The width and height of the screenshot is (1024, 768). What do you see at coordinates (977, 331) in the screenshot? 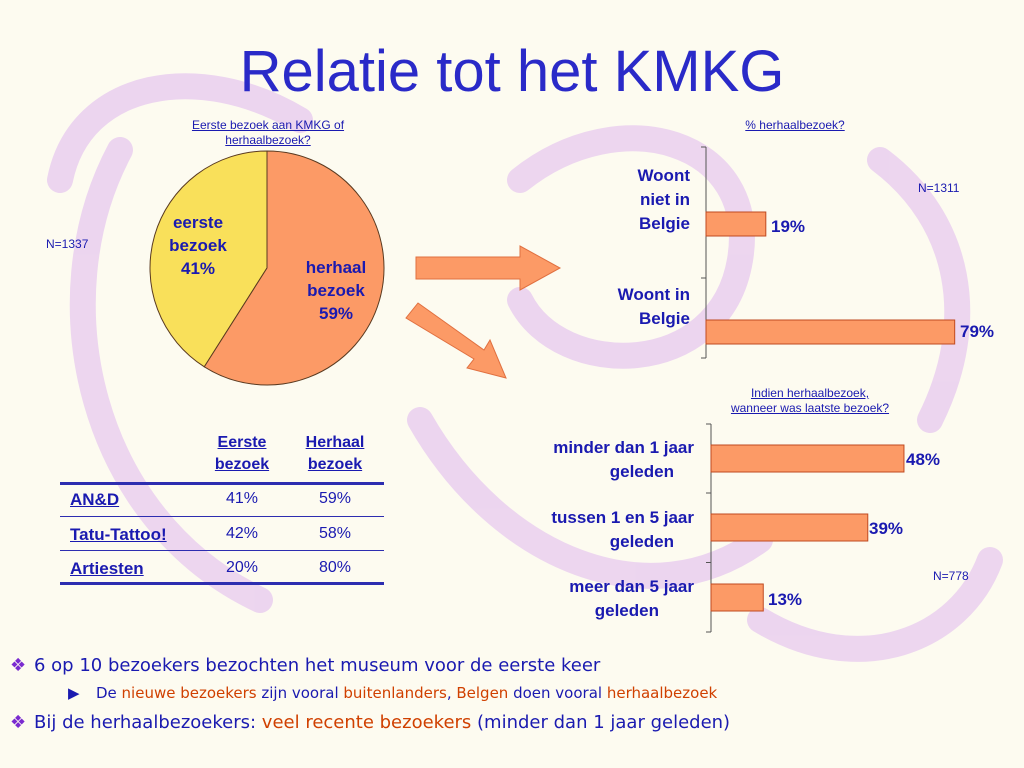
I see `bar1-value-label: 79%` at bounding box center [977, 331].